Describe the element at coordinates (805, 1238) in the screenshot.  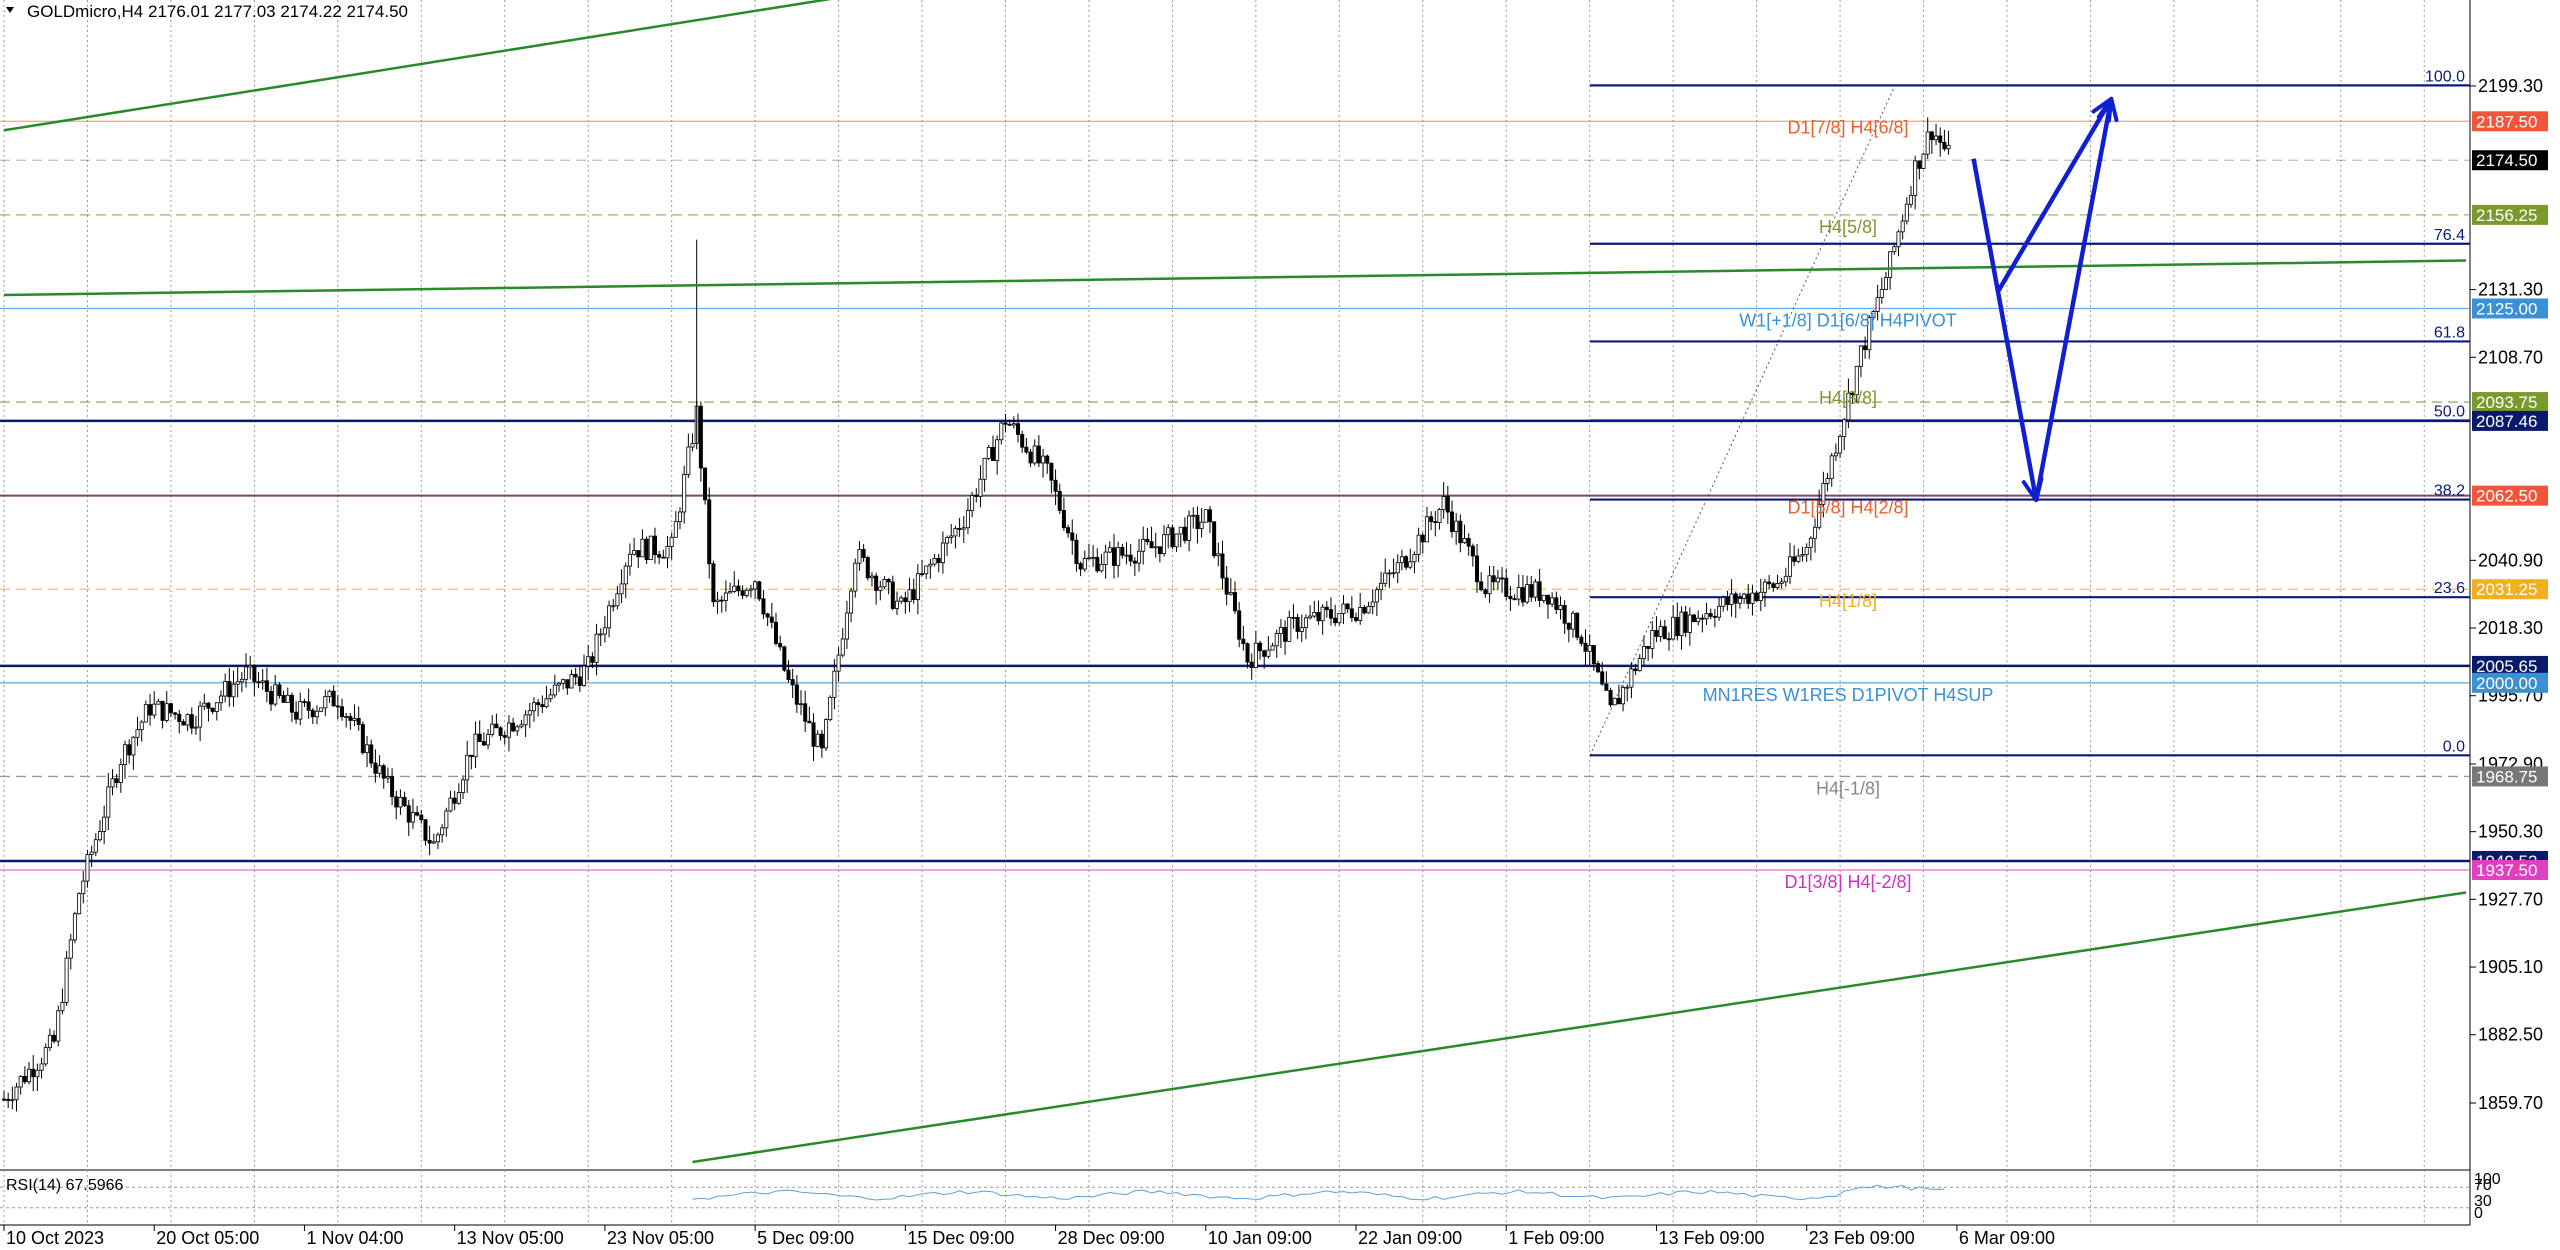
I see `time-tick-label: 5 Dec 09:00` at that location.